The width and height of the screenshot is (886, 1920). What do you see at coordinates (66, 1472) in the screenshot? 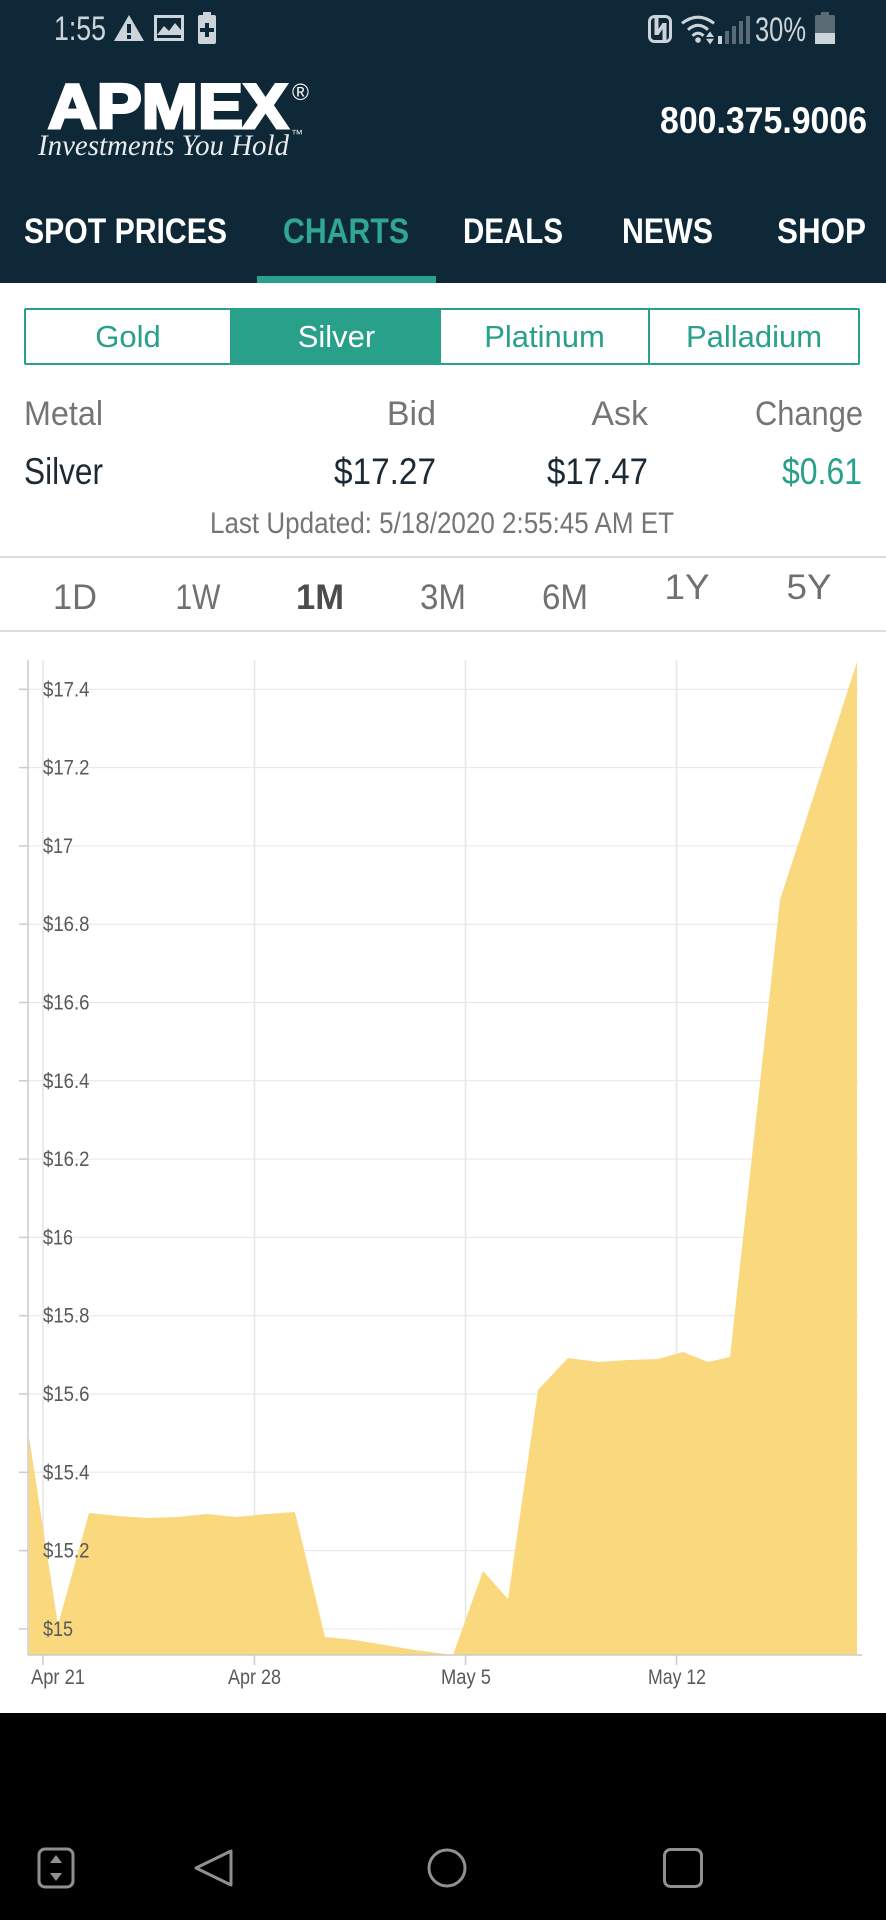
I see `svg-text: $15.4` at bounding box center [66, 1472].